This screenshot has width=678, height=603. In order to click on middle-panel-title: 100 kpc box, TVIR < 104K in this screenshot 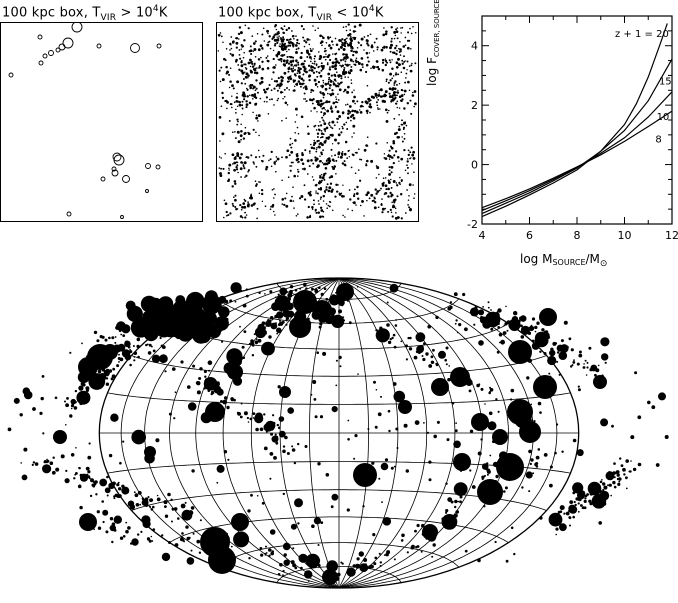, I will do `click(301, 13)`.